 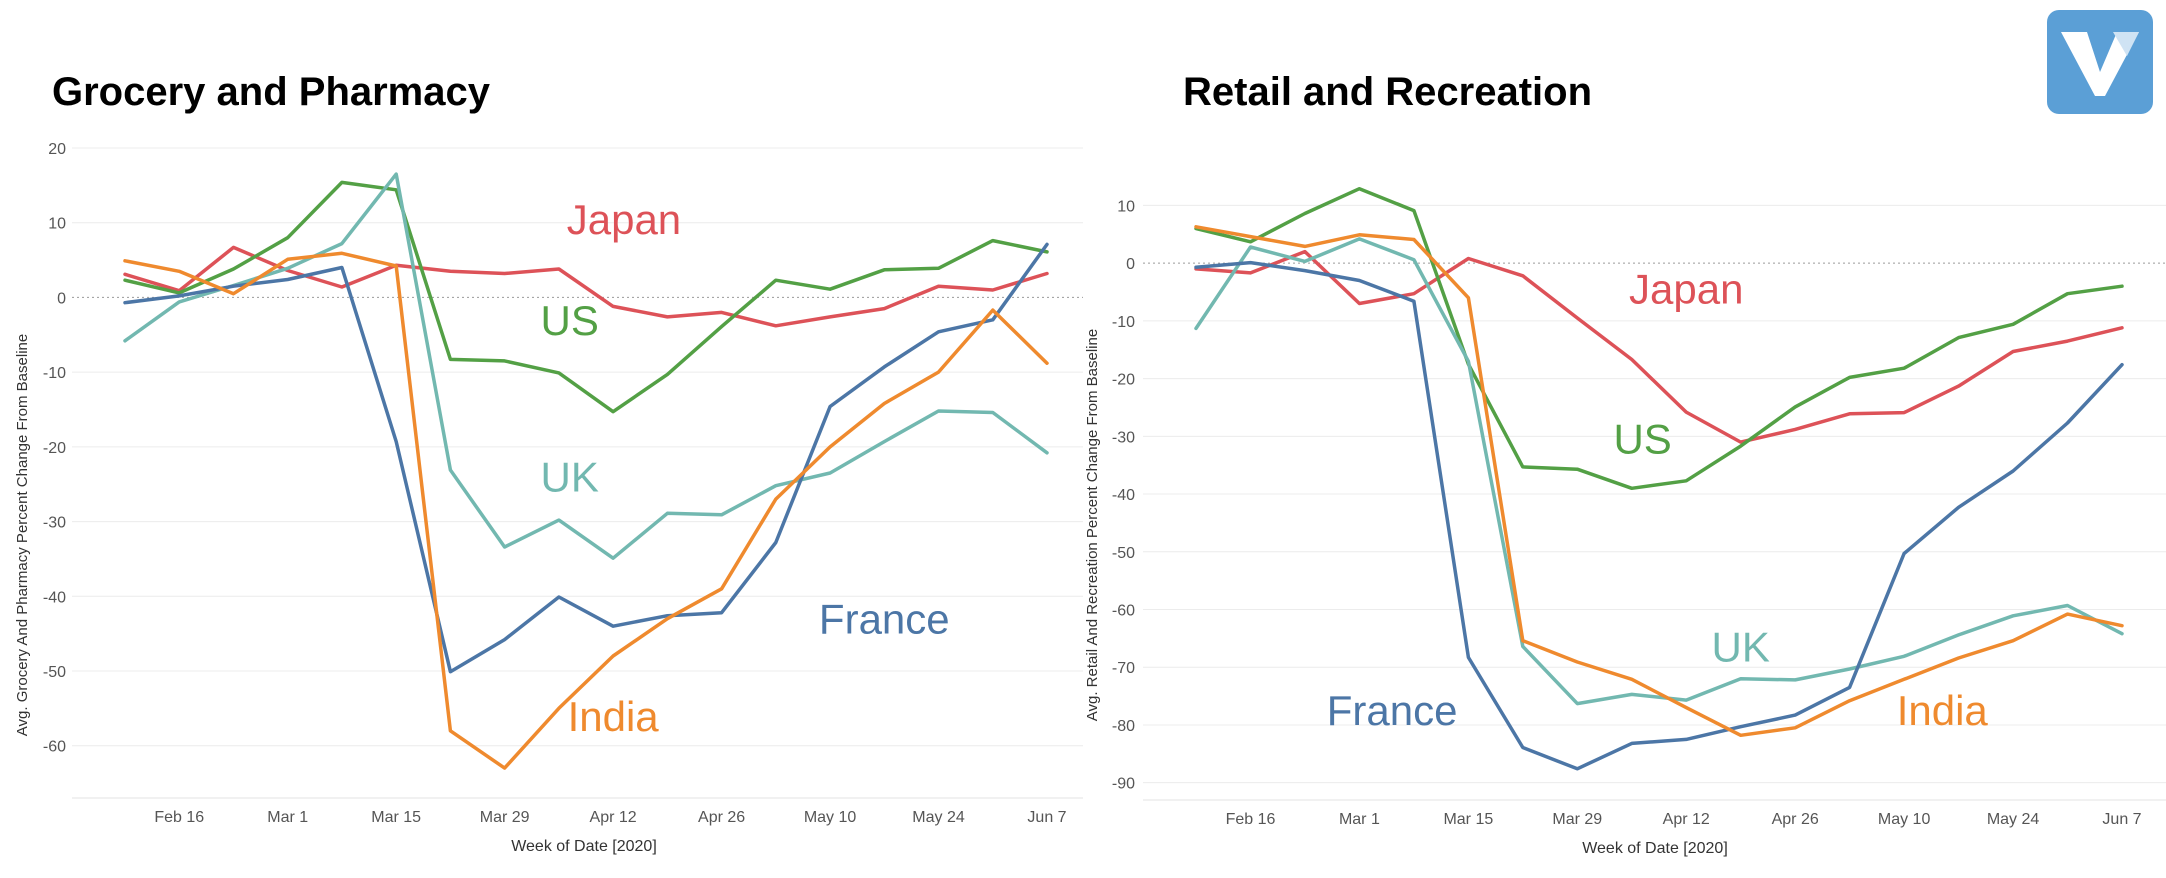 What do you see at coordinates (624, 219) in the screenshot?
I see `series-label-japan-grocery: Japan` at bounding box center [624, 219].